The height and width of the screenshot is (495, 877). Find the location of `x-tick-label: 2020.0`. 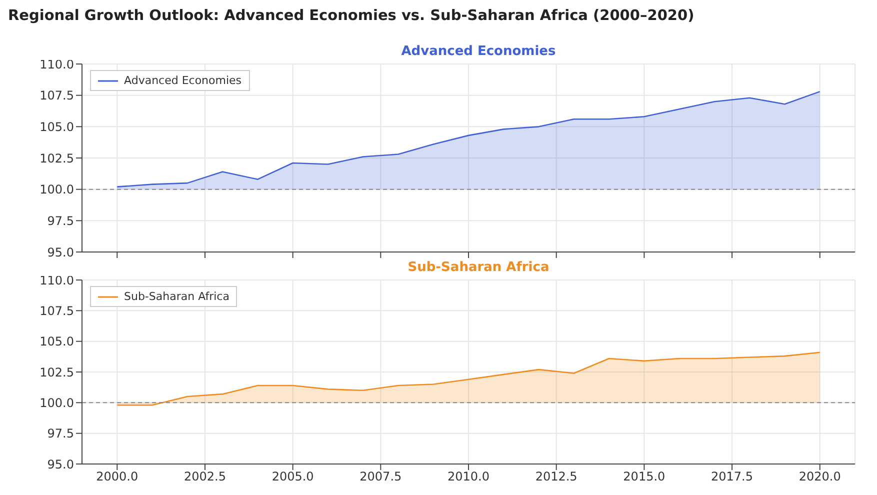

x-tick-label: 2020.0 is located at coordinates (819, 477).